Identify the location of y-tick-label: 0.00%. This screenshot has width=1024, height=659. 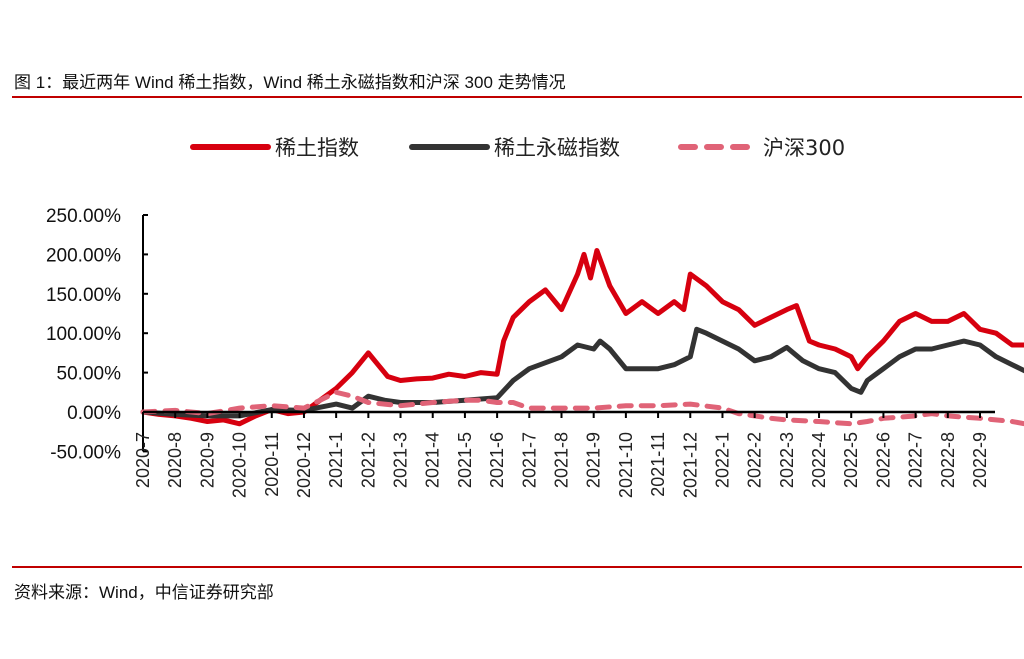
(94, 413).